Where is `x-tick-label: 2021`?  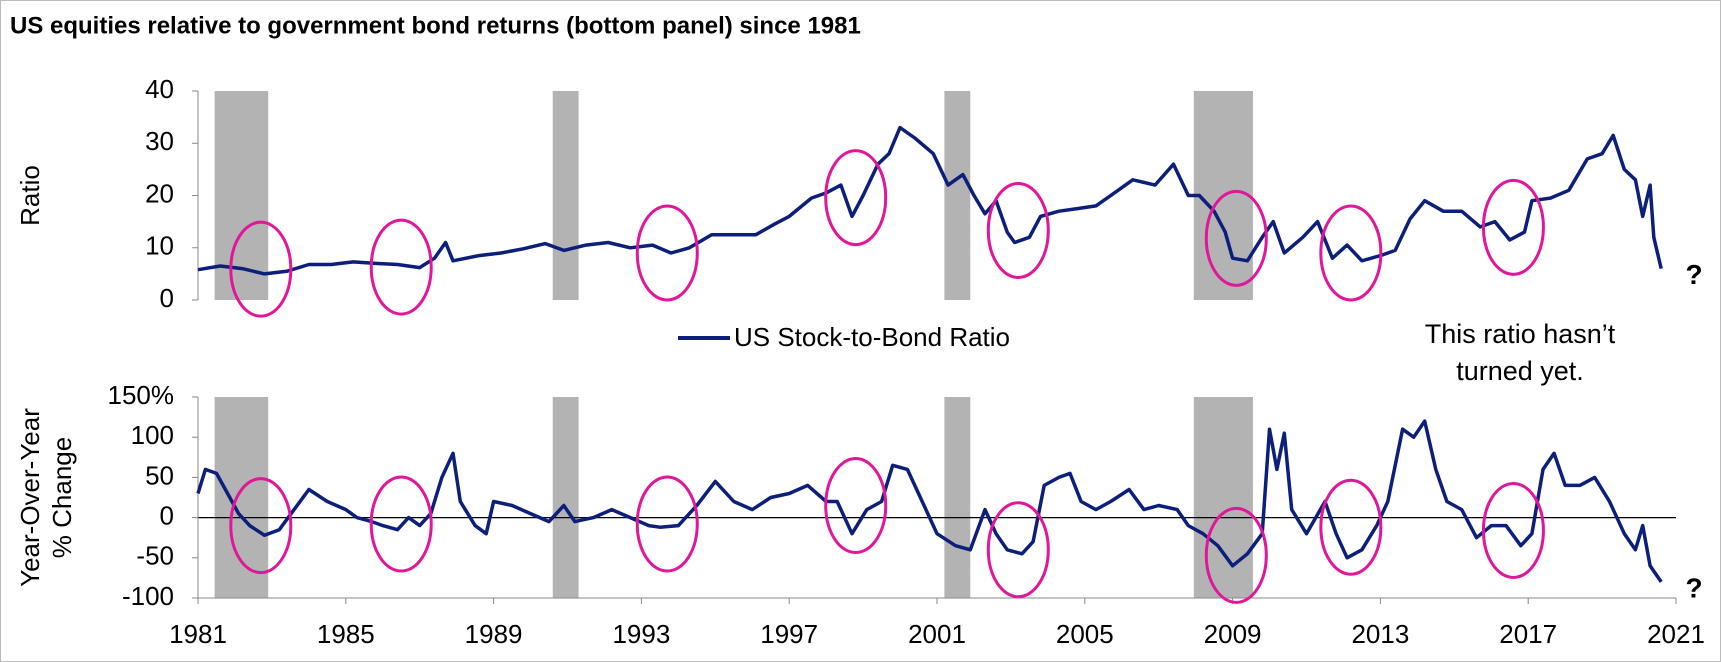 x-tick-label: 2021 is located at coordinates (1676, 634).